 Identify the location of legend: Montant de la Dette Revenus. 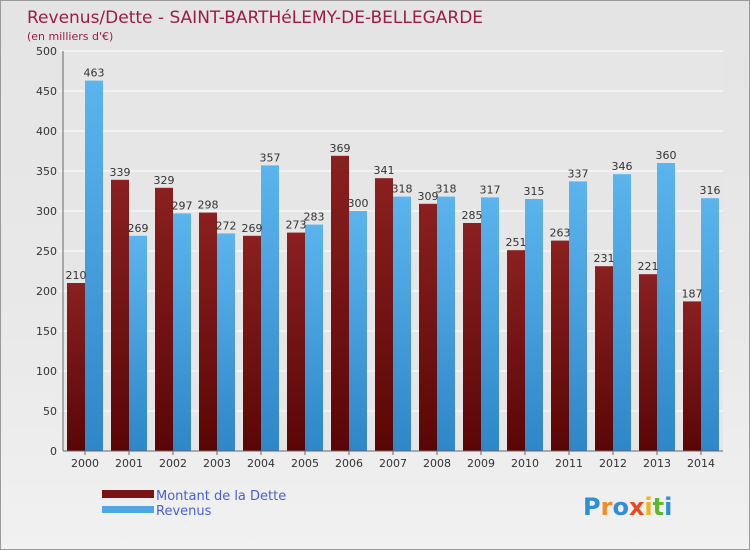
(194, 504).